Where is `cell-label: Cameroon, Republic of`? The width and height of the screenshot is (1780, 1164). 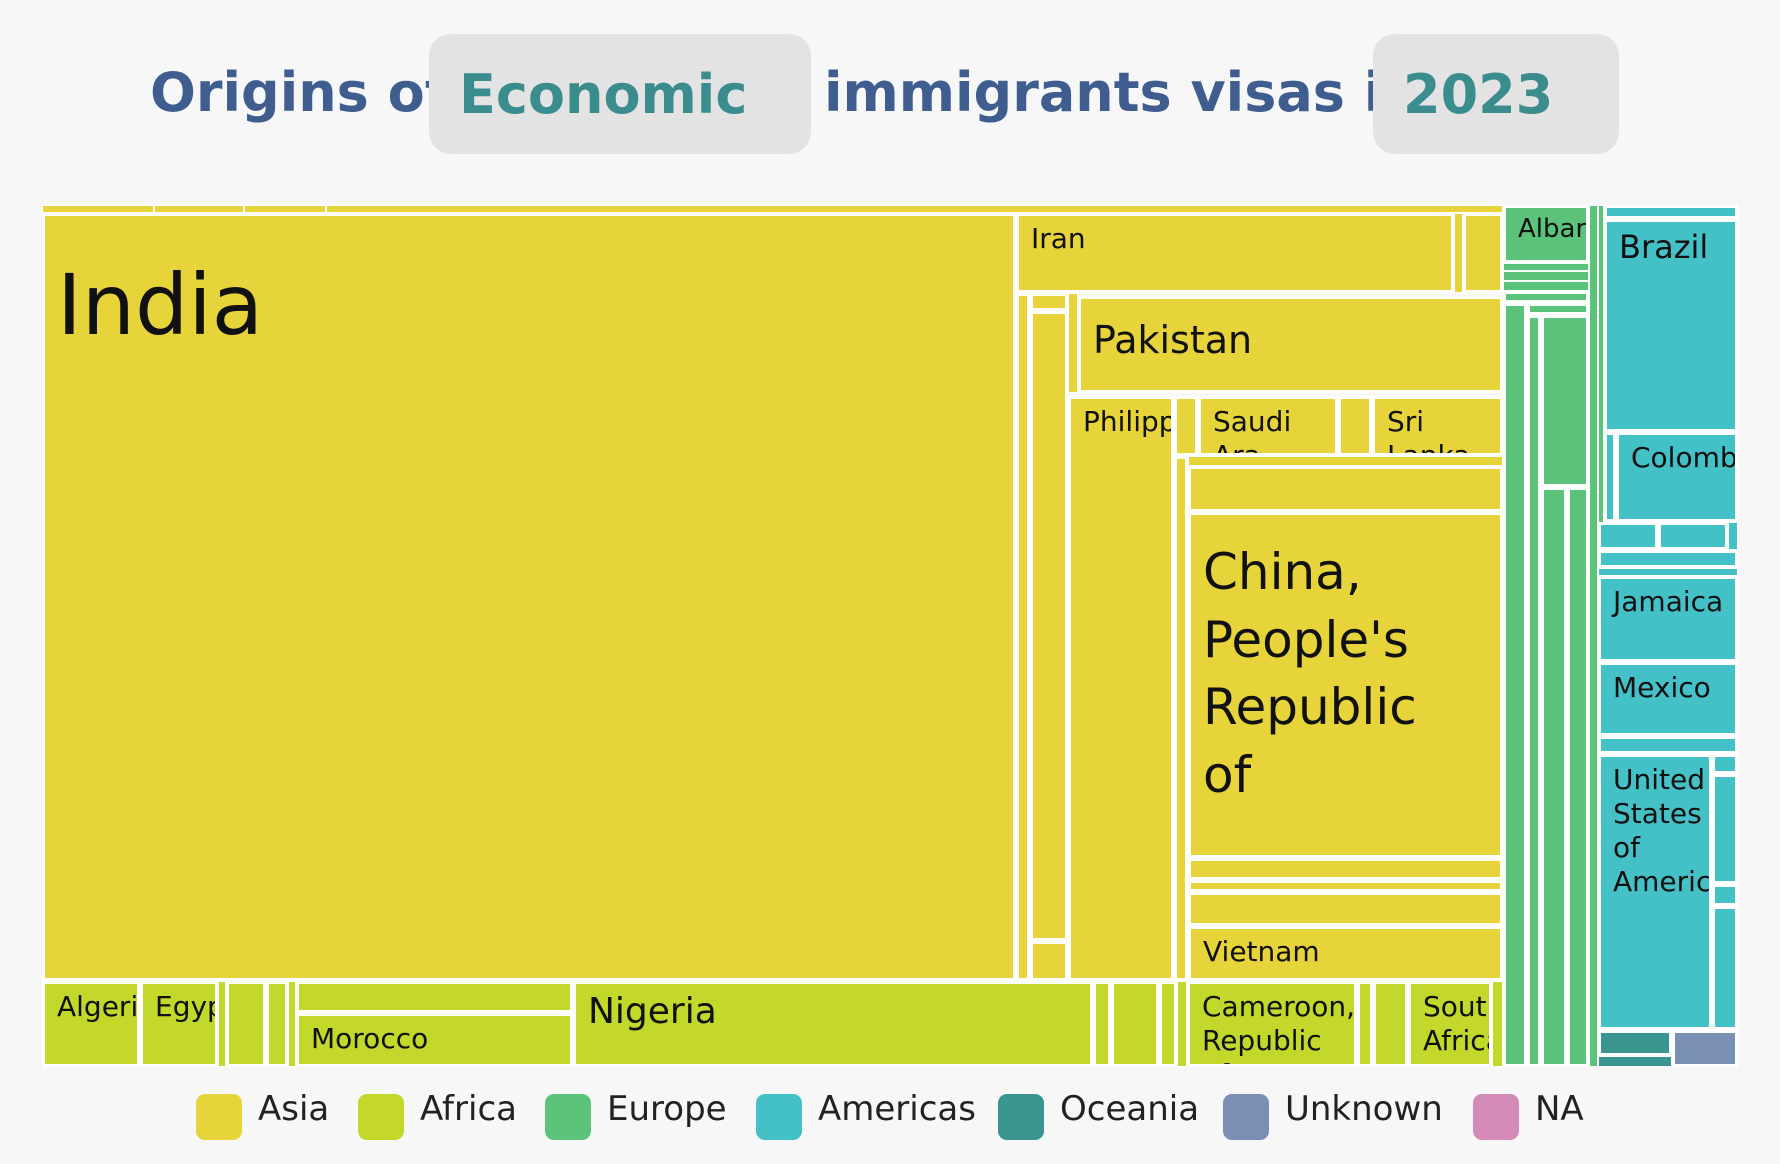 cell-label: Cameroon, Republic of is located at coordinates (1279, 1027).